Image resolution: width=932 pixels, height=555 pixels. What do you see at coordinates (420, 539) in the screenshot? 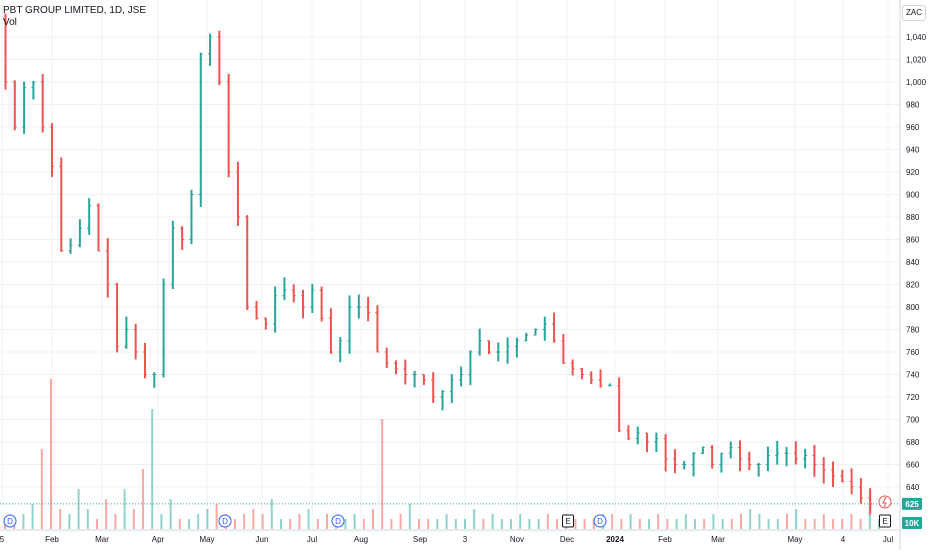
I see `time-tick-label: Sep` at bounding box center [420, 539].